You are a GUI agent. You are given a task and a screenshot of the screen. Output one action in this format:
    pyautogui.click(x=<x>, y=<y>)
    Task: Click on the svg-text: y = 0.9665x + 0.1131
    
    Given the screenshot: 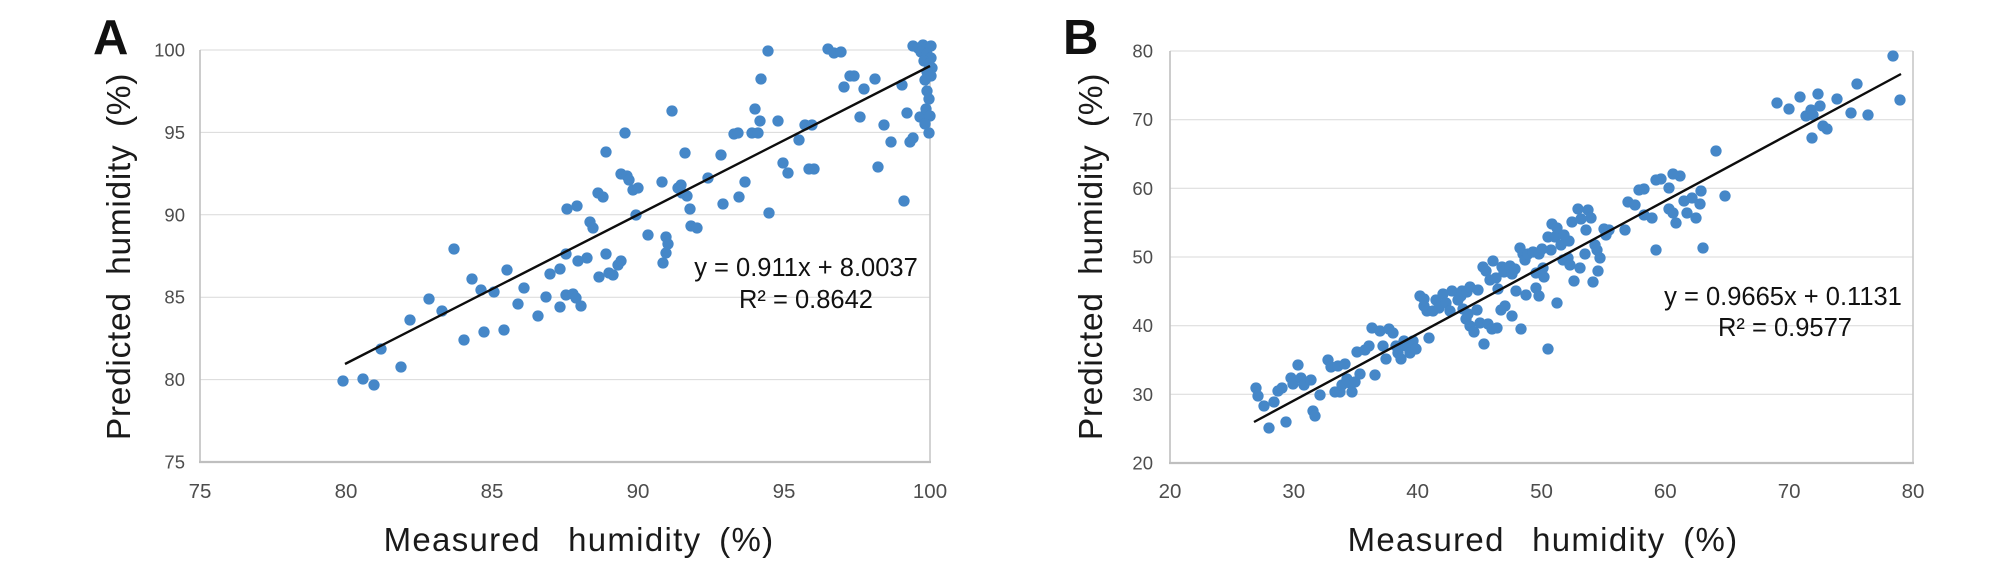 What is the action you would take?
    pyautogui.click(x=1783, y=297)
    